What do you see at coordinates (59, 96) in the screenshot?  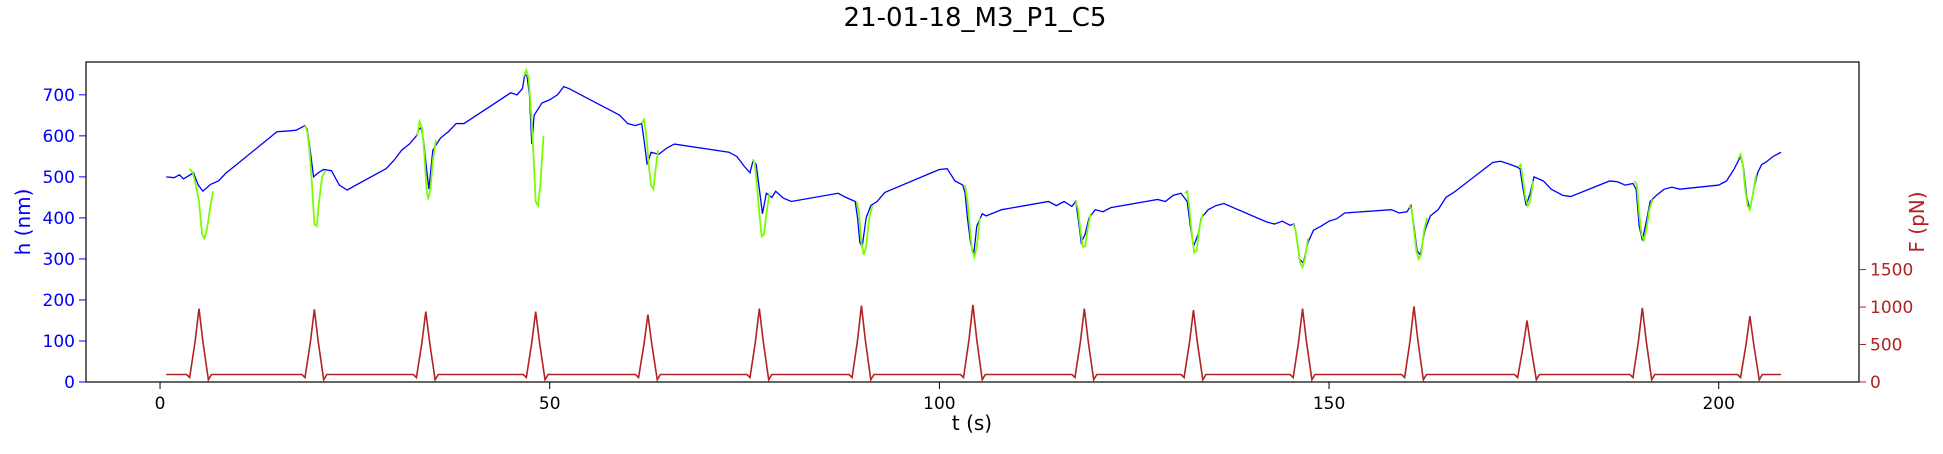 I see `y-tick-label: 700` at bounding box center [59, 96].